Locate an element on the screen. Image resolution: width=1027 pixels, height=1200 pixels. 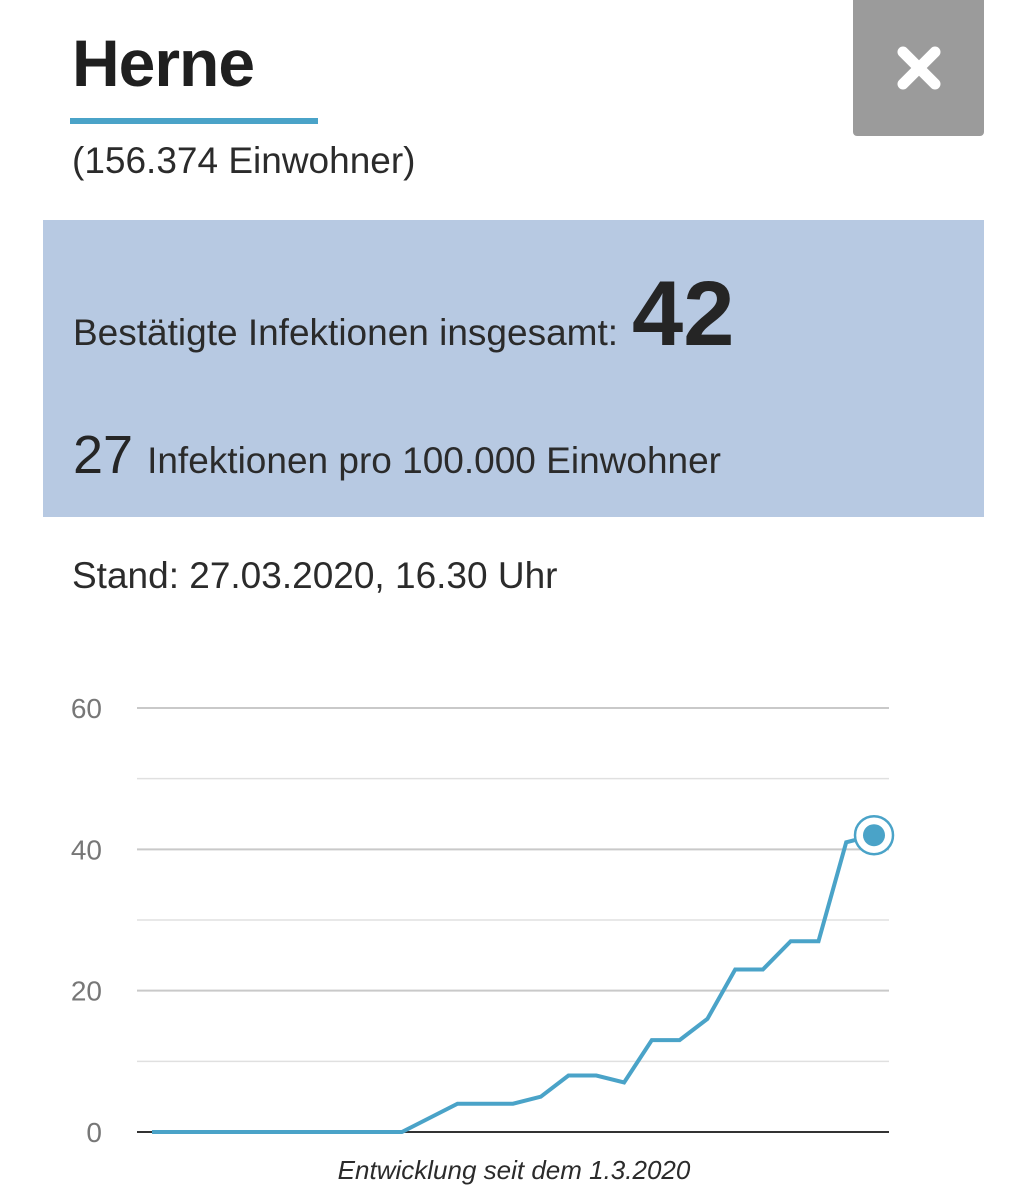
total-infections-row: Bestätigte Infektionen insgesamt: 42 is located at coordinates (403, 314).